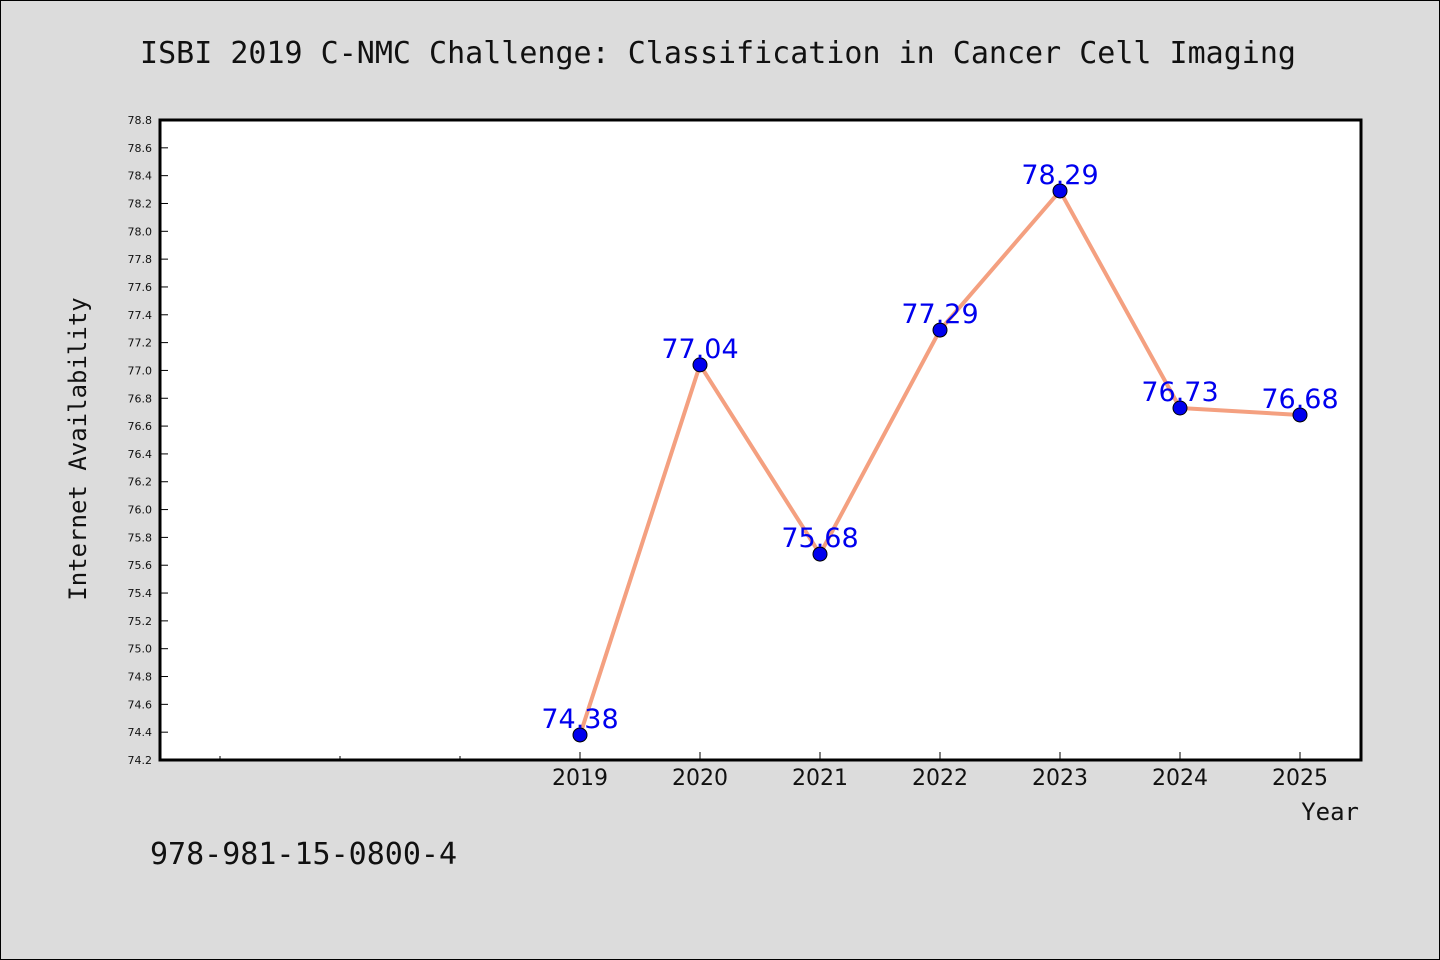  Describe the element at coordinates (140, 315) in the screenshot. I see `y-tick-label: 77.4` at that location.